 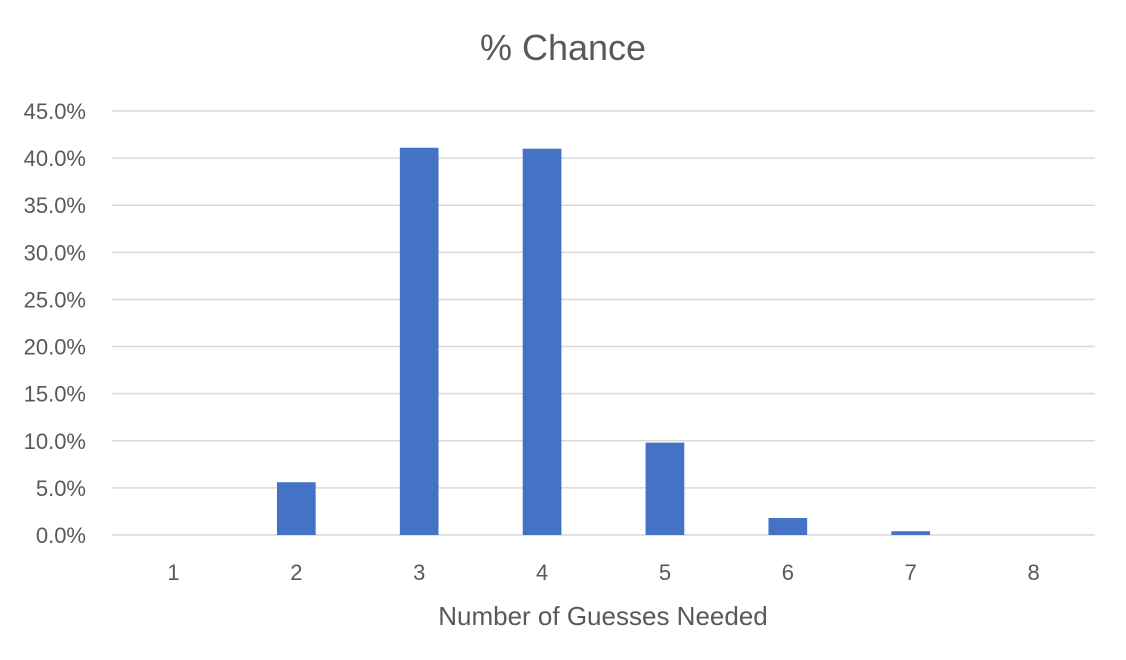 I want to click on x-tick-label: 1, so click(x=173, y=572).